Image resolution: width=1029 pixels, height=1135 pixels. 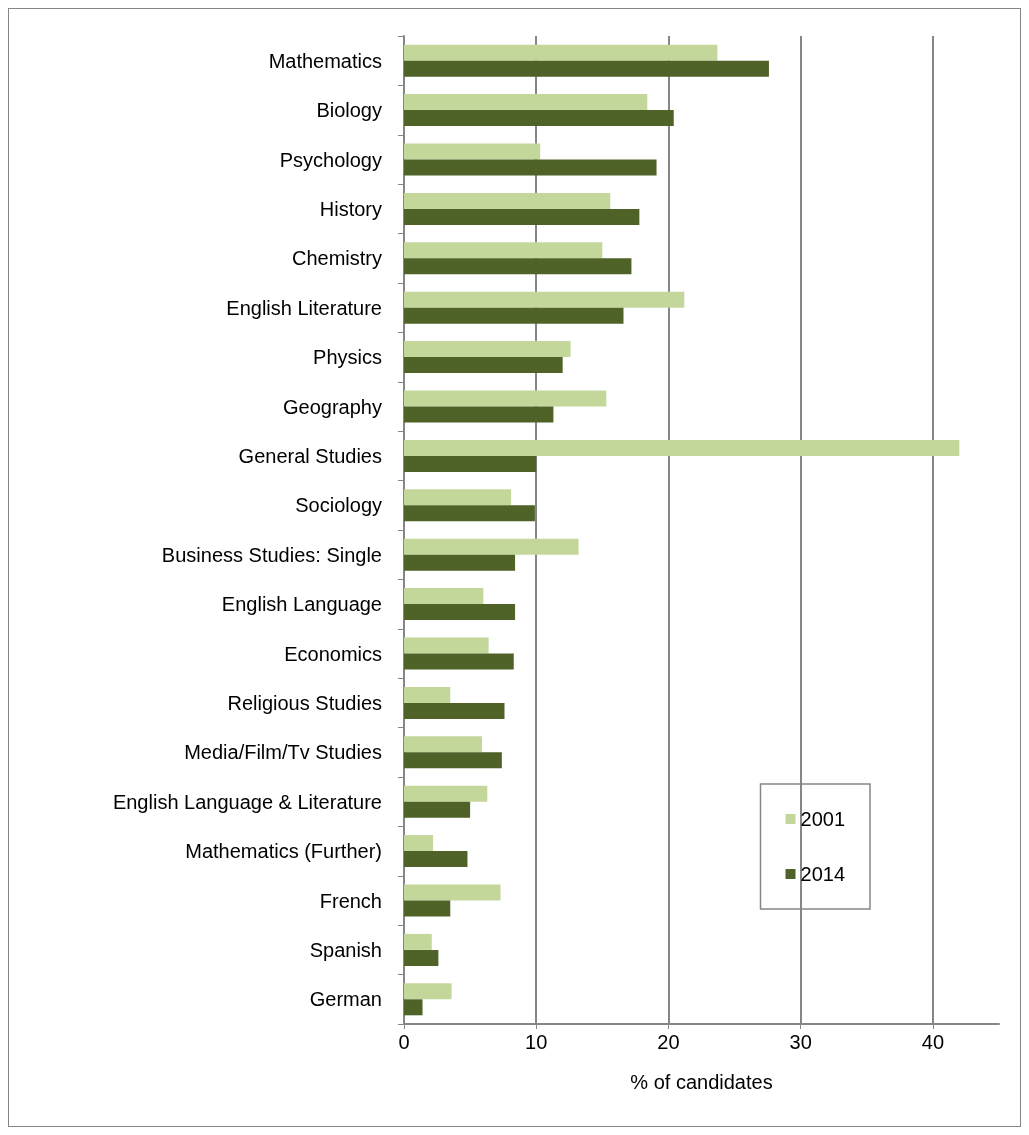 What do you see at coordinates (247, 801) in the screenshot?
I see `y-tick-label: English Language & Literature` at bounding box center [247, 801].